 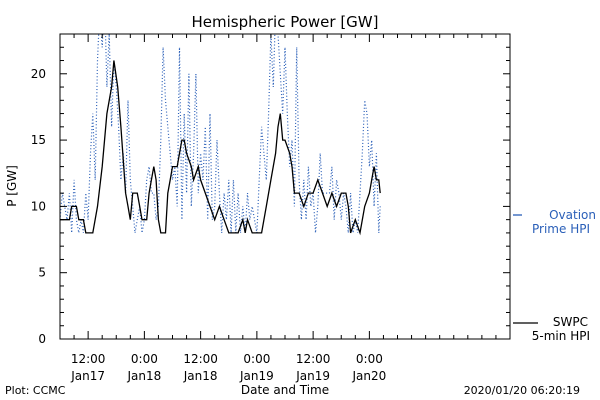 What do you see at coordinates (561, 229) in the screenshot?
I see `legend-label-ovation: Prime HPI` at bounding box center [561, 229].